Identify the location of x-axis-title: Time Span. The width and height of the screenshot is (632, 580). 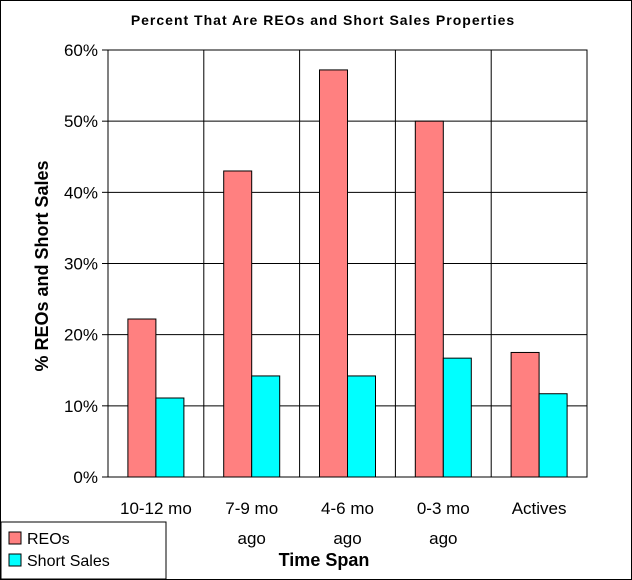
(324, 560).